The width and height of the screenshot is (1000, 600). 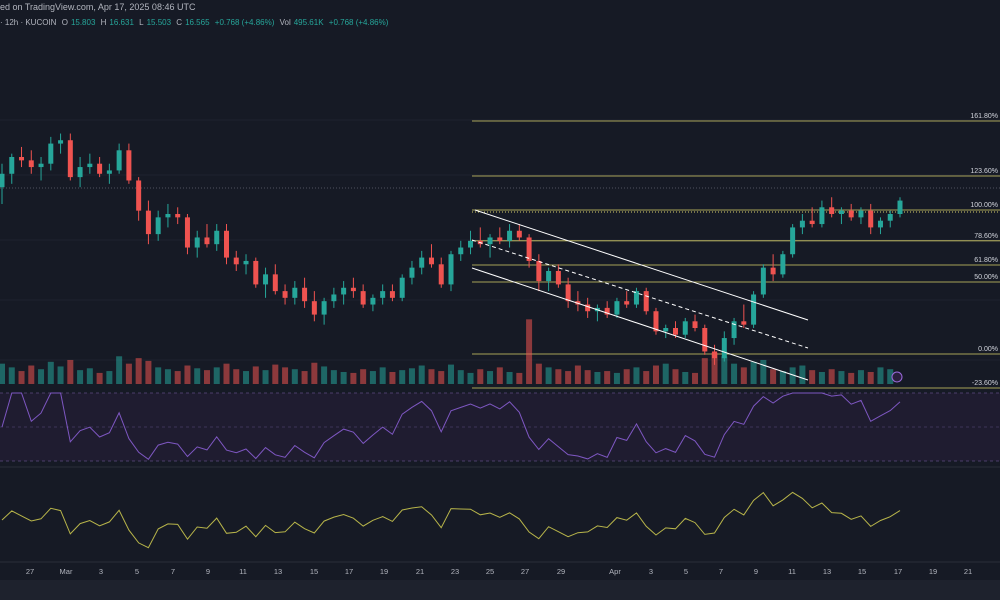 What do you see at coordinates (898, 571) in the screenshot?
I see `x-tick-24: 17` at bounding box center [898, 571].